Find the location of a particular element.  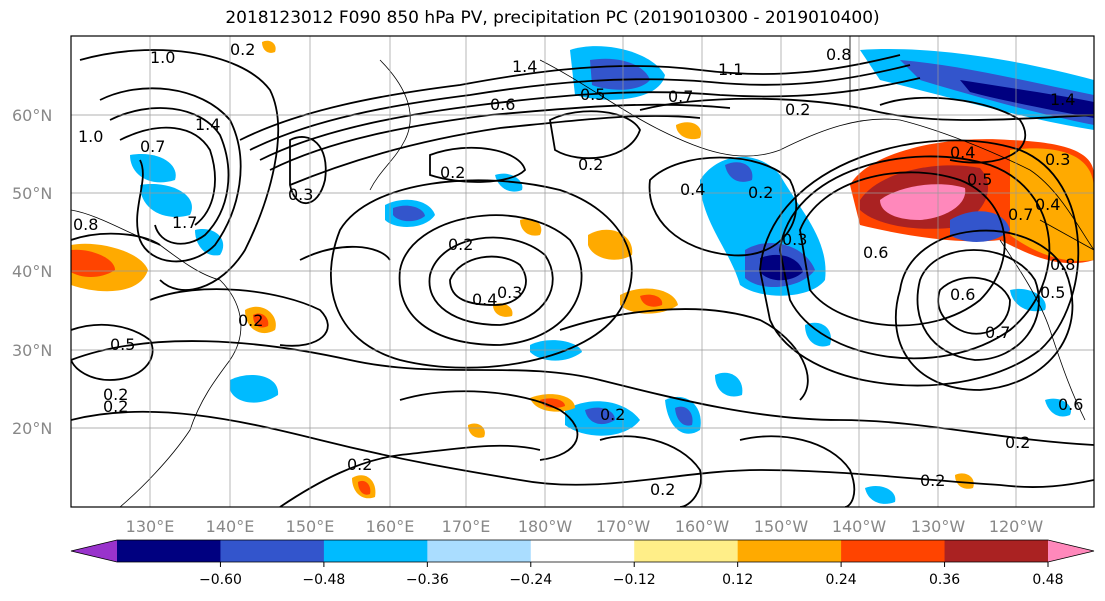

lon-label: 120°W is located at coordinates (1016, 526).